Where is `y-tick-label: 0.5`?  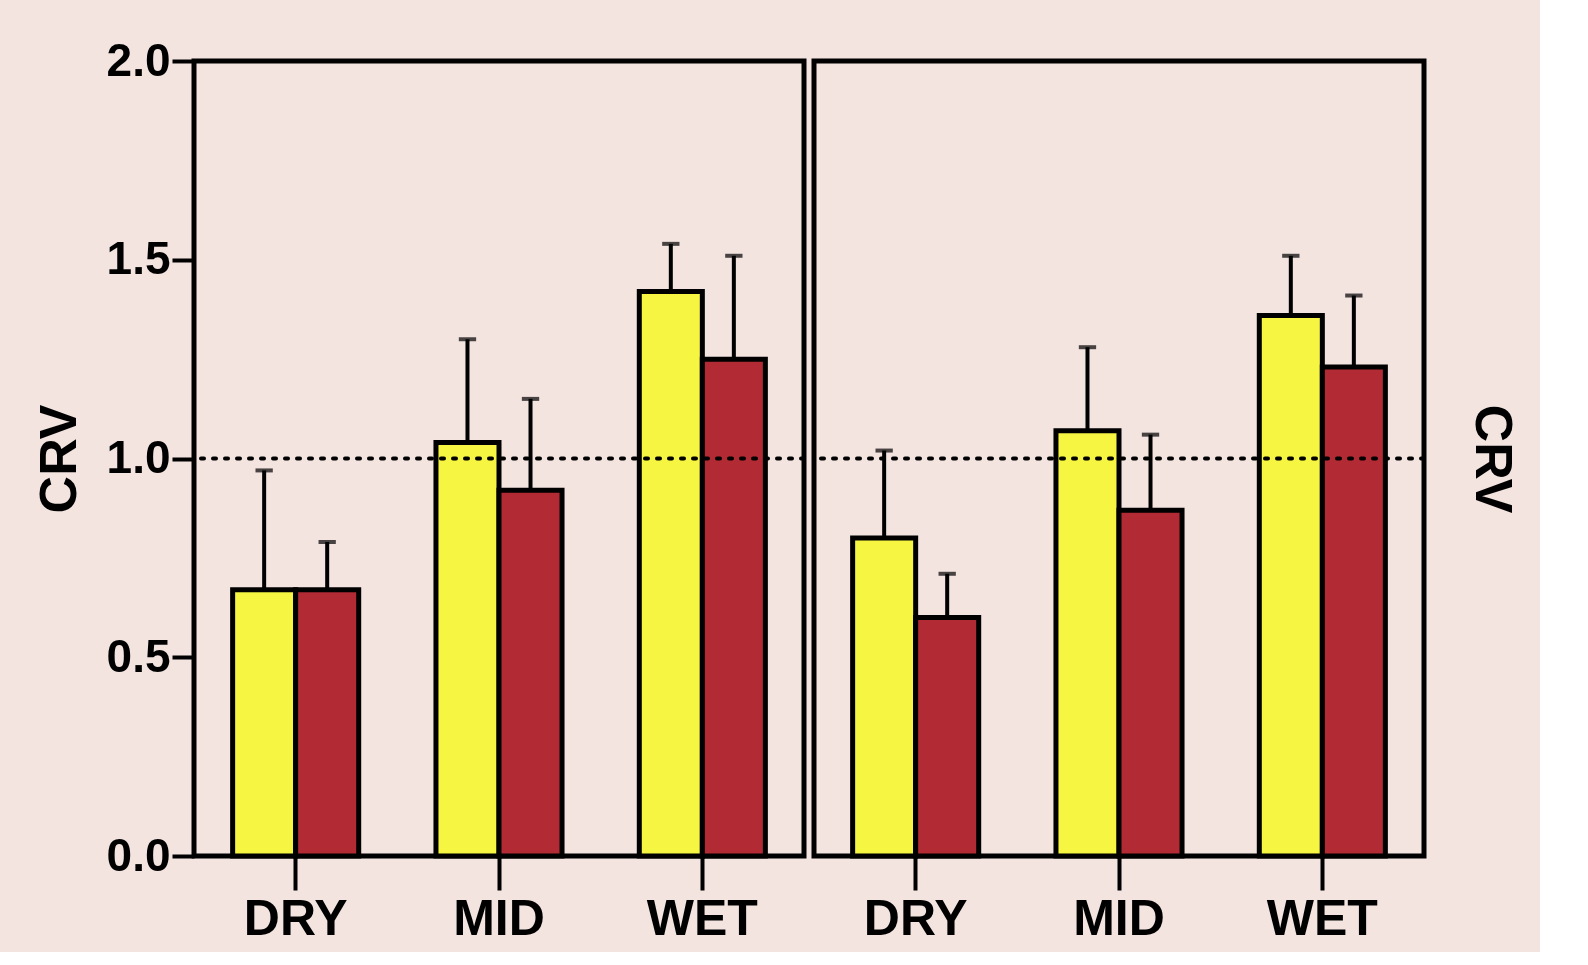
y-tick-label: 0.5 is located at coordinates (138, 655).